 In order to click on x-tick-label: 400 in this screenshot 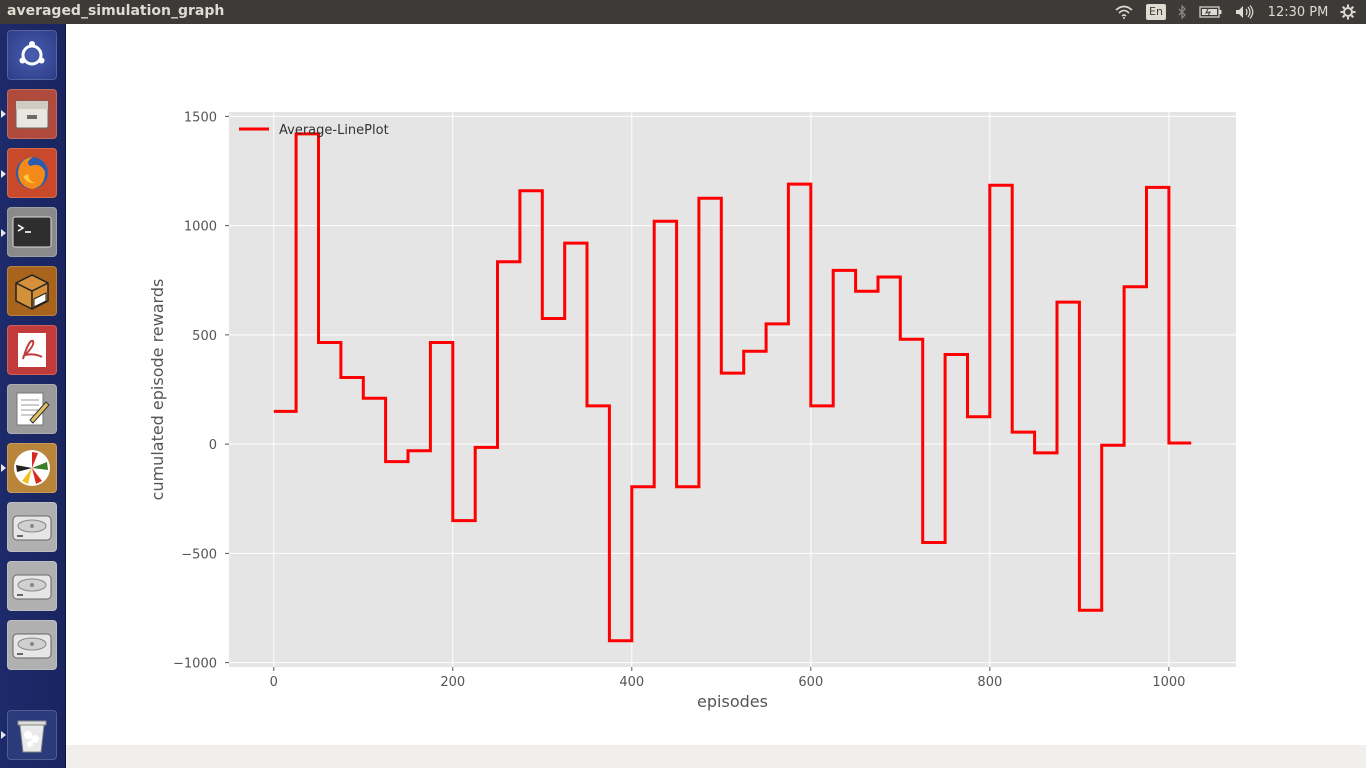, I will do `click(631, 682)`.